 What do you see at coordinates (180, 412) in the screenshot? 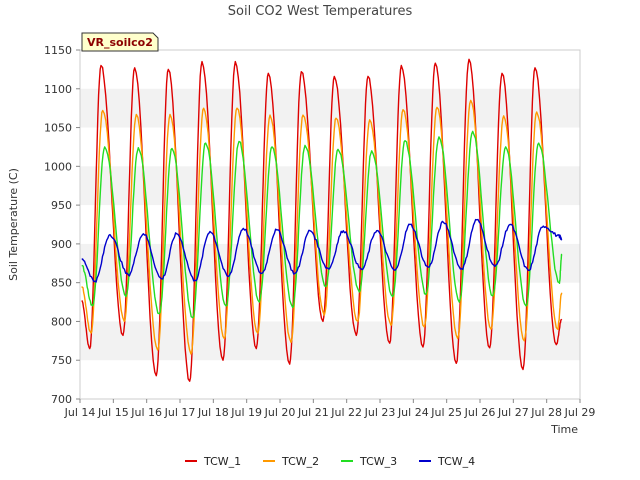
I see `x-tick-label: Jul 17` at bounding box center [180, 412].